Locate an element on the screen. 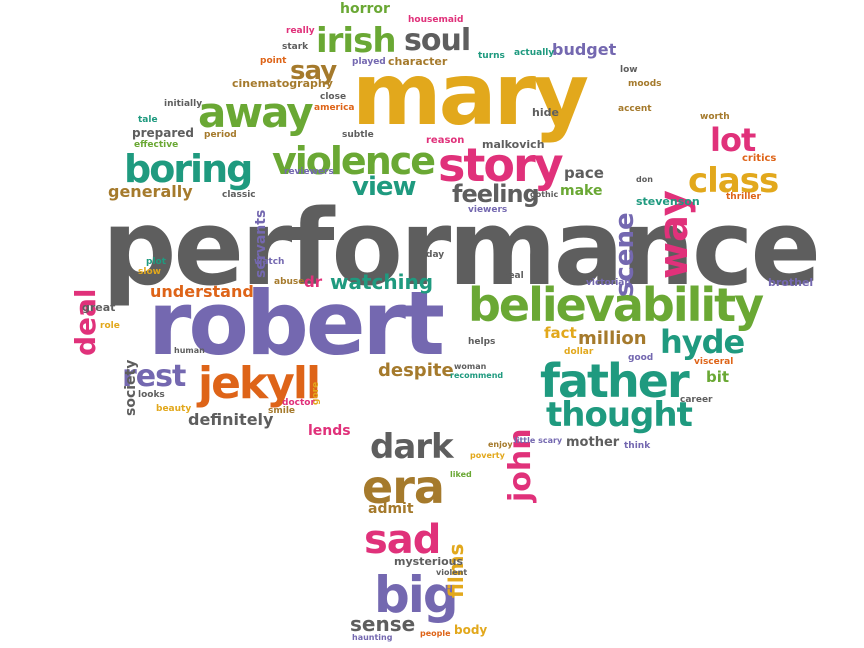 Image resolution: width=864 pixels, height=648 pixels. word-stevenson: stevenson is located at coordinates (668, 201).